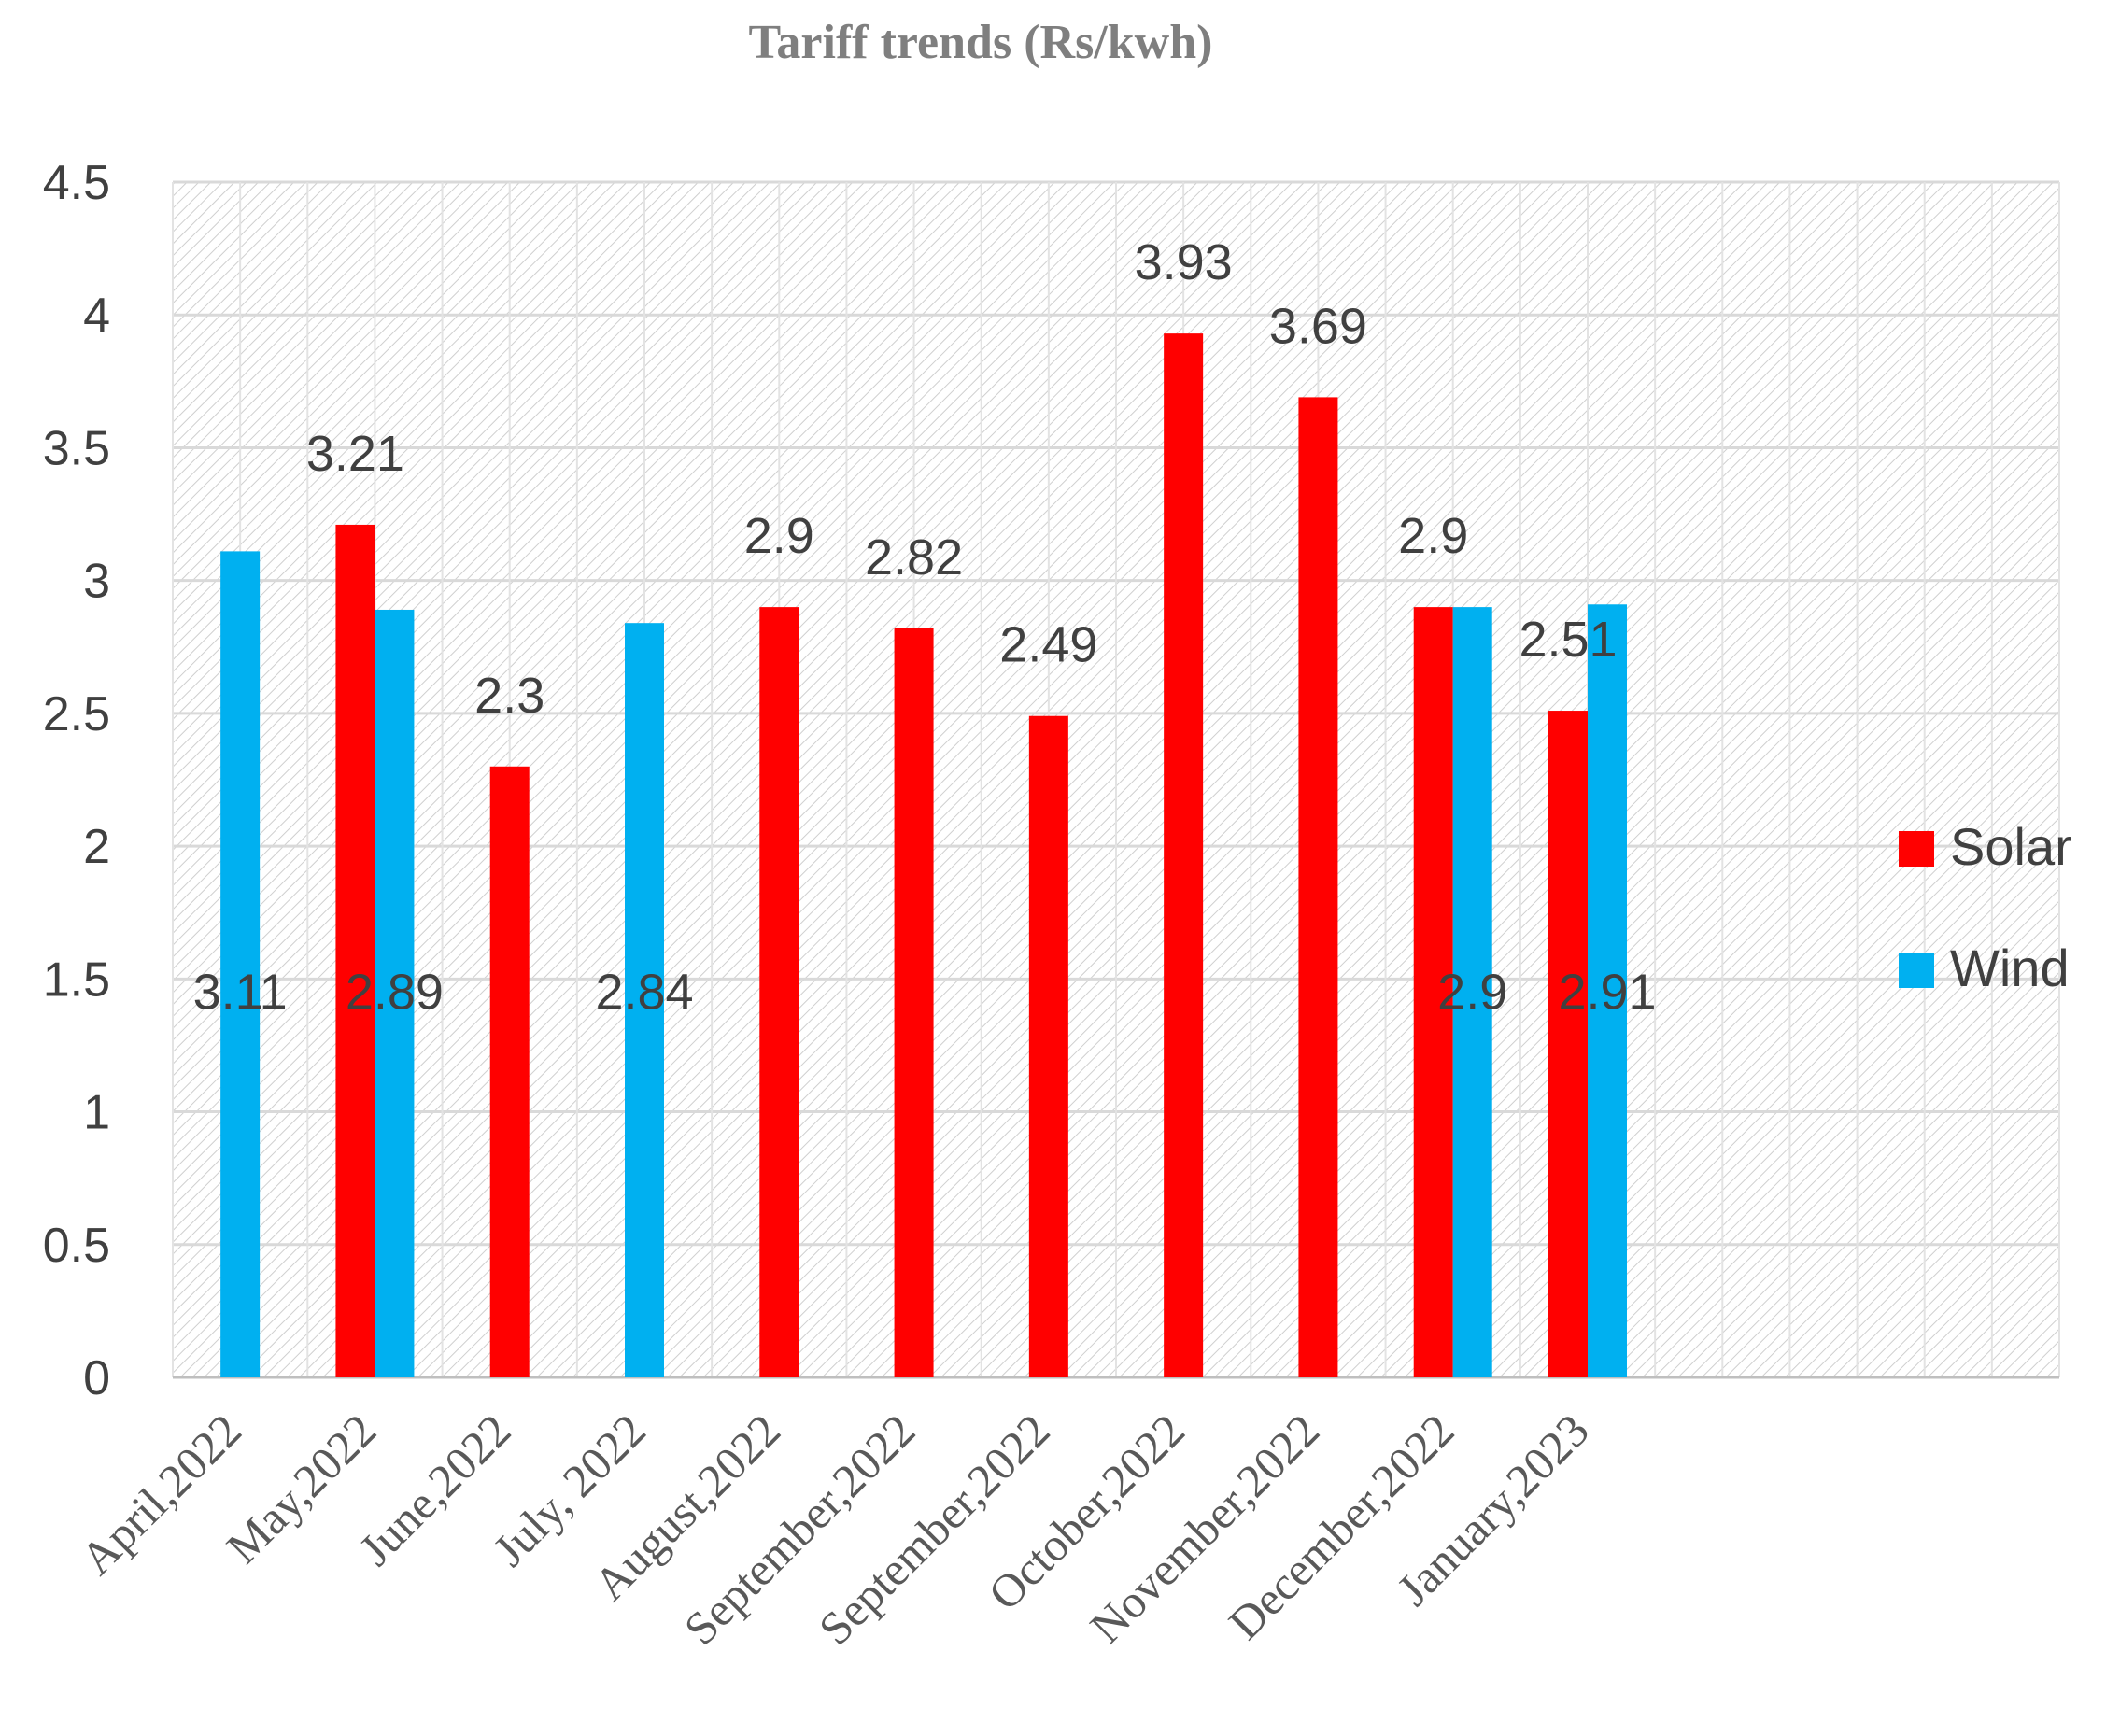 Image resolution: width=2106 pixels, height=1736 pixels. I want to click on solar-data-label: 3.93, so click(1184, 262).